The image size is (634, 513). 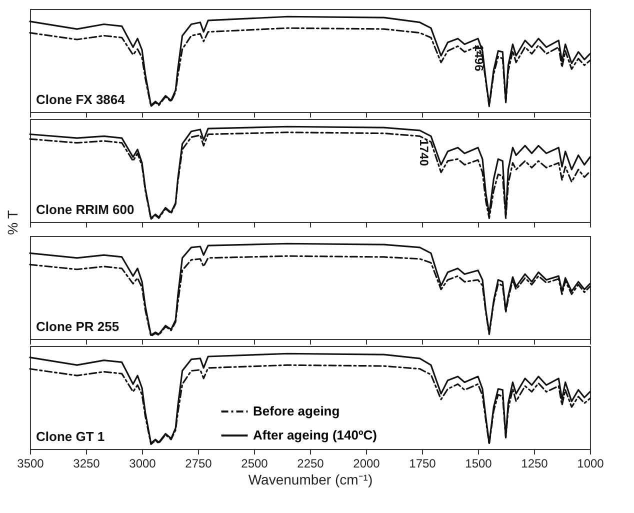 What do you see at coordinates (478, 463) in the screenshot?
I see `x-tick-label: 1500` at bounding box center [478, 463].